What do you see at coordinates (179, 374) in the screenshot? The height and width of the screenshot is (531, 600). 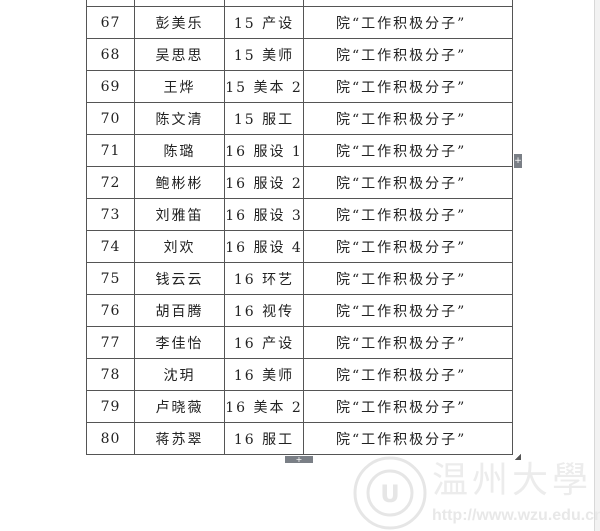 I see `student-name: 沈玥` at bounding box center [179, 374].